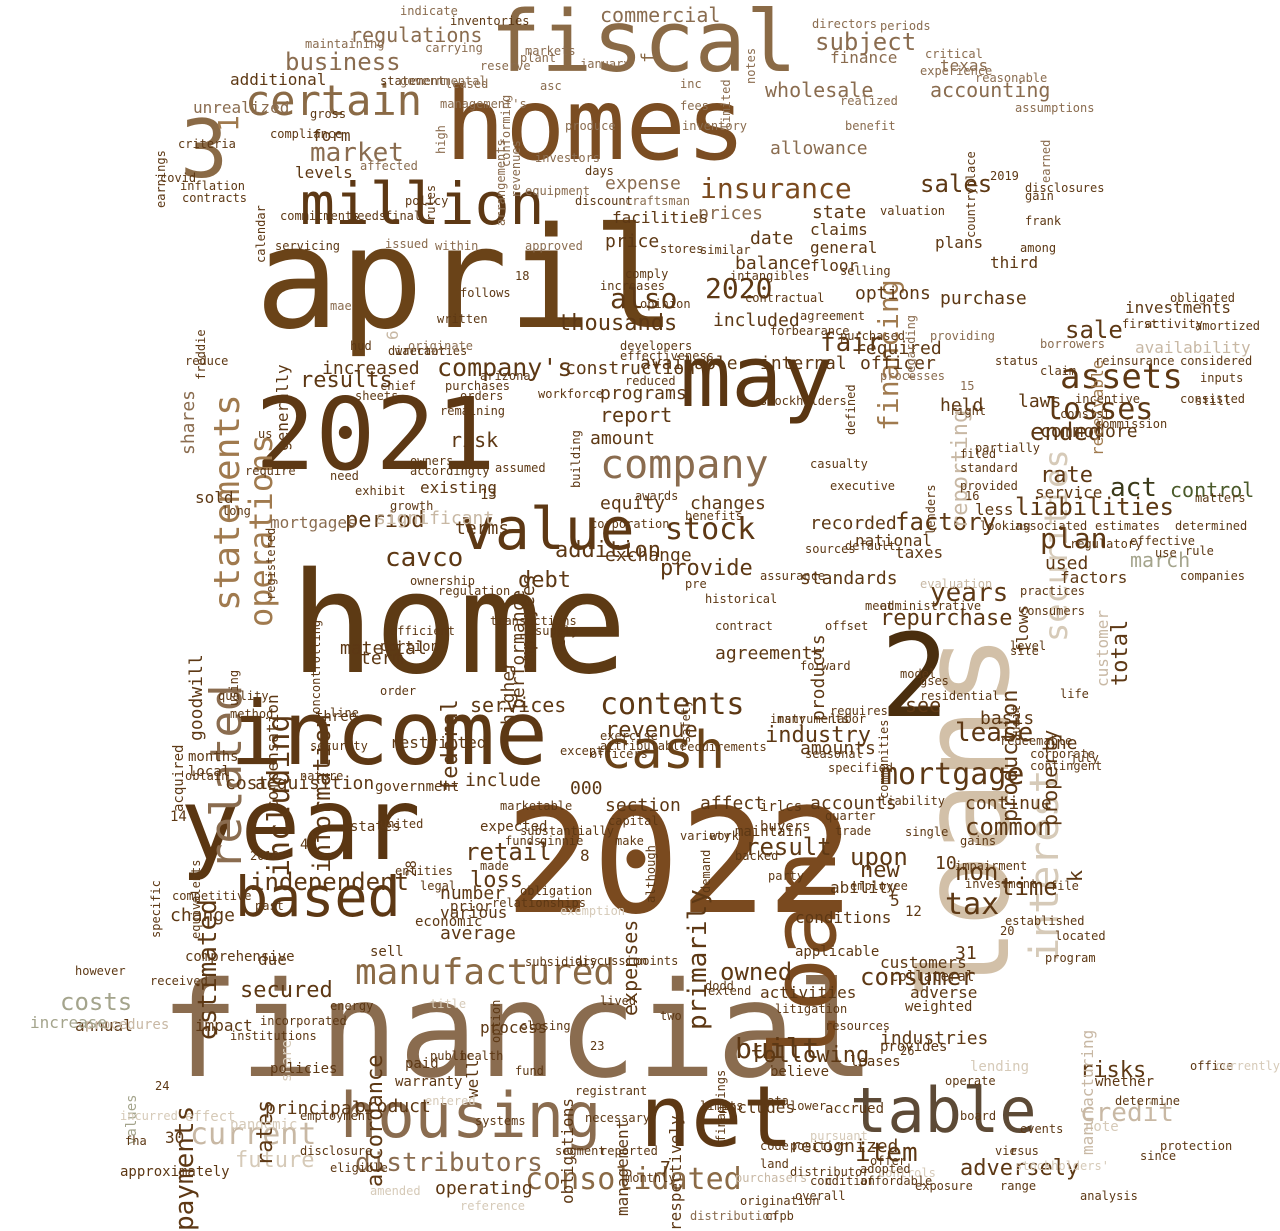  What do you see at coordinates (1087, 1092) in the screenshot?
I see `cloud-word: manufacturing` at bounding box center [1087, 1092].